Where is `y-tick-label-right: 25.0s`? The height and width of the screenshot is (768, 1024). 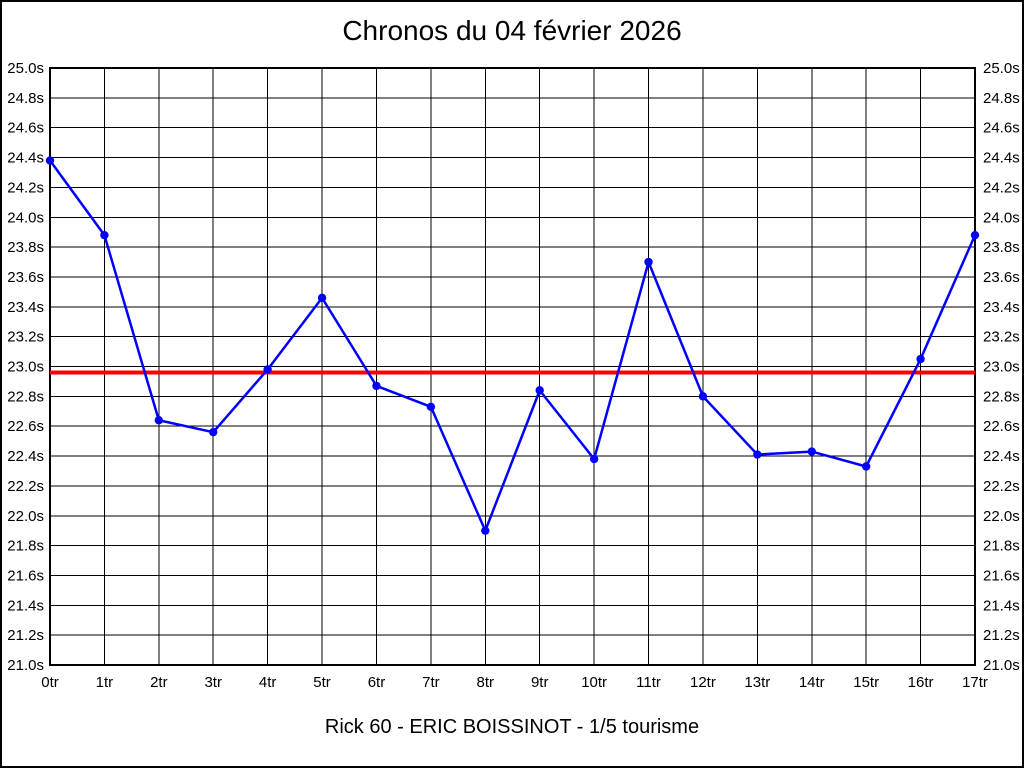
y-tick-label-right: 25.0s is located at coordinates (1001, 68).